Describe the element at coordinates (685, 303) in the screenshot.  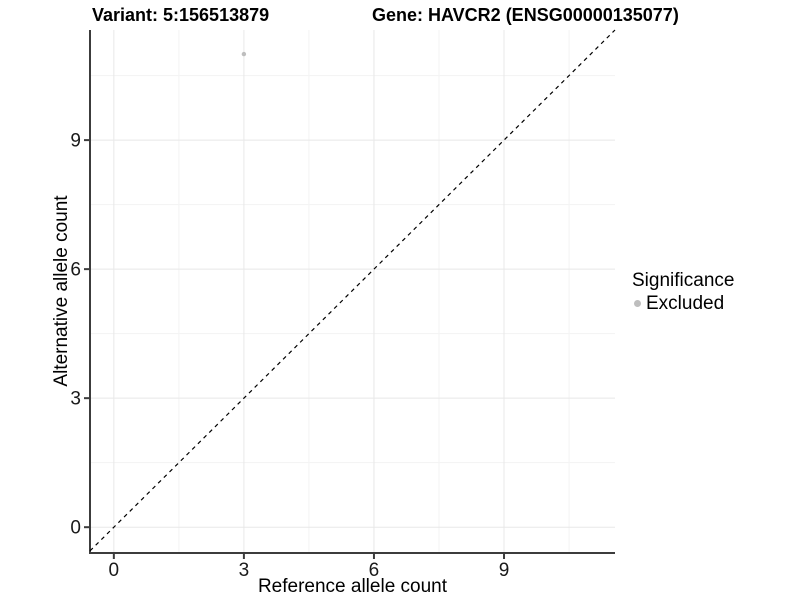
I see `legend-item-label: Excluded` at that location.